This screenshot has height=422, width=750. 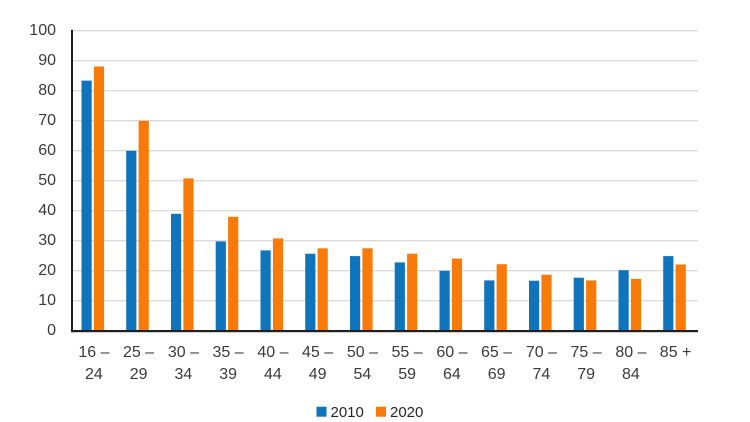 What do you see at coordinates (139, 374) in the screenshot?
I see `svg-text: 29` at bounding box center [139, 374].